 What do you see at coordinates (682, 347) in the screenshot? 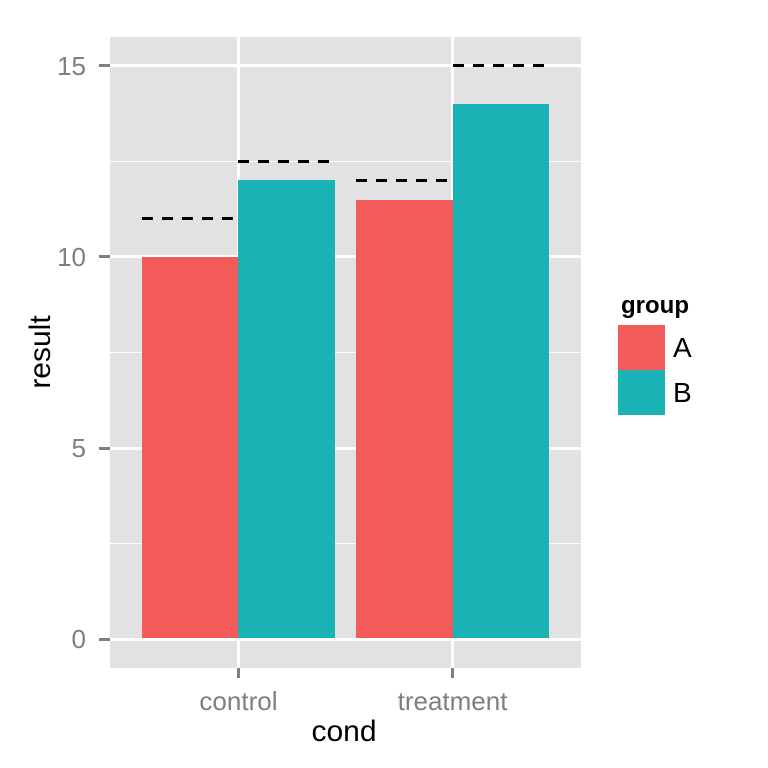
I see `legend-label-a: A` at bounding box center [682, 347].